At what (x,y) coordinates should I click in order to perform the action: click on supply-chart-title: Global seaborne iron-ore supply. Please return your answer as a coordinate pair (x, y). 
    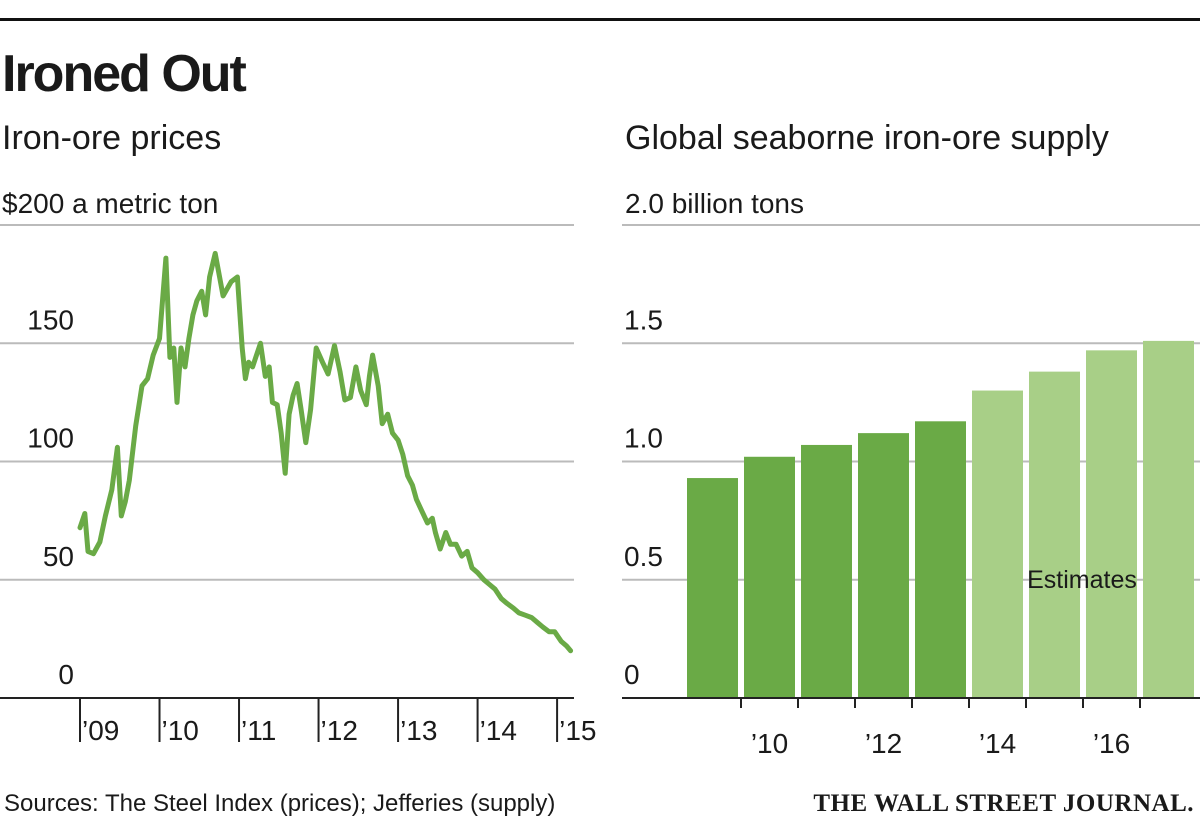
    Looking at the image, I should click on (867, 138).